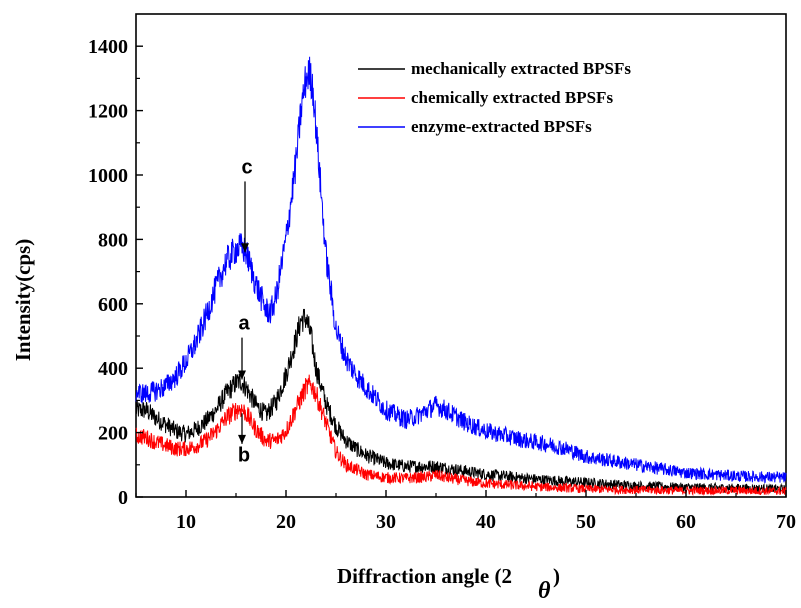 The image size is (801, 608). What do you see at coordinates (113, 434) in the screenshot?
I see `y-tick-label-1: 200` at bounding box center [113, 434].